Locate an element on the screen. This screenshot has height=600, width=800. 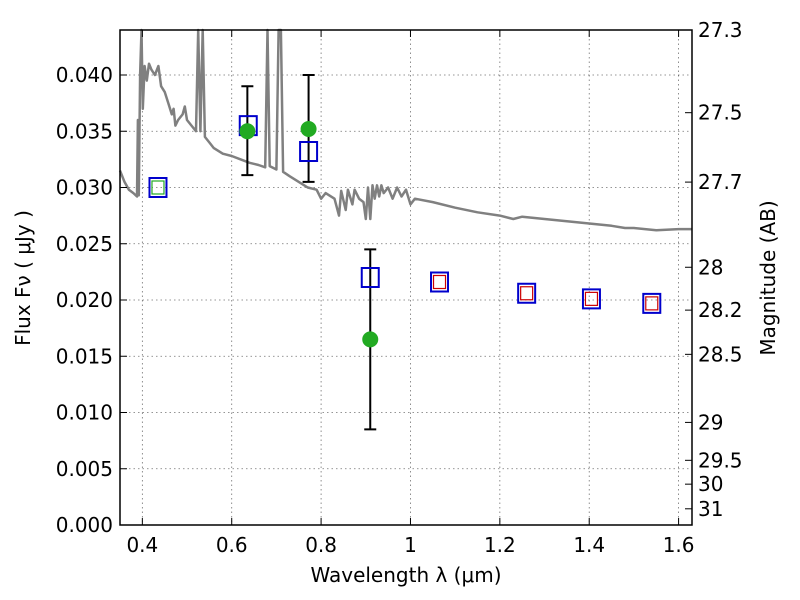
y-right-tick-label: 27.7 is located at coordinates (720, 182).